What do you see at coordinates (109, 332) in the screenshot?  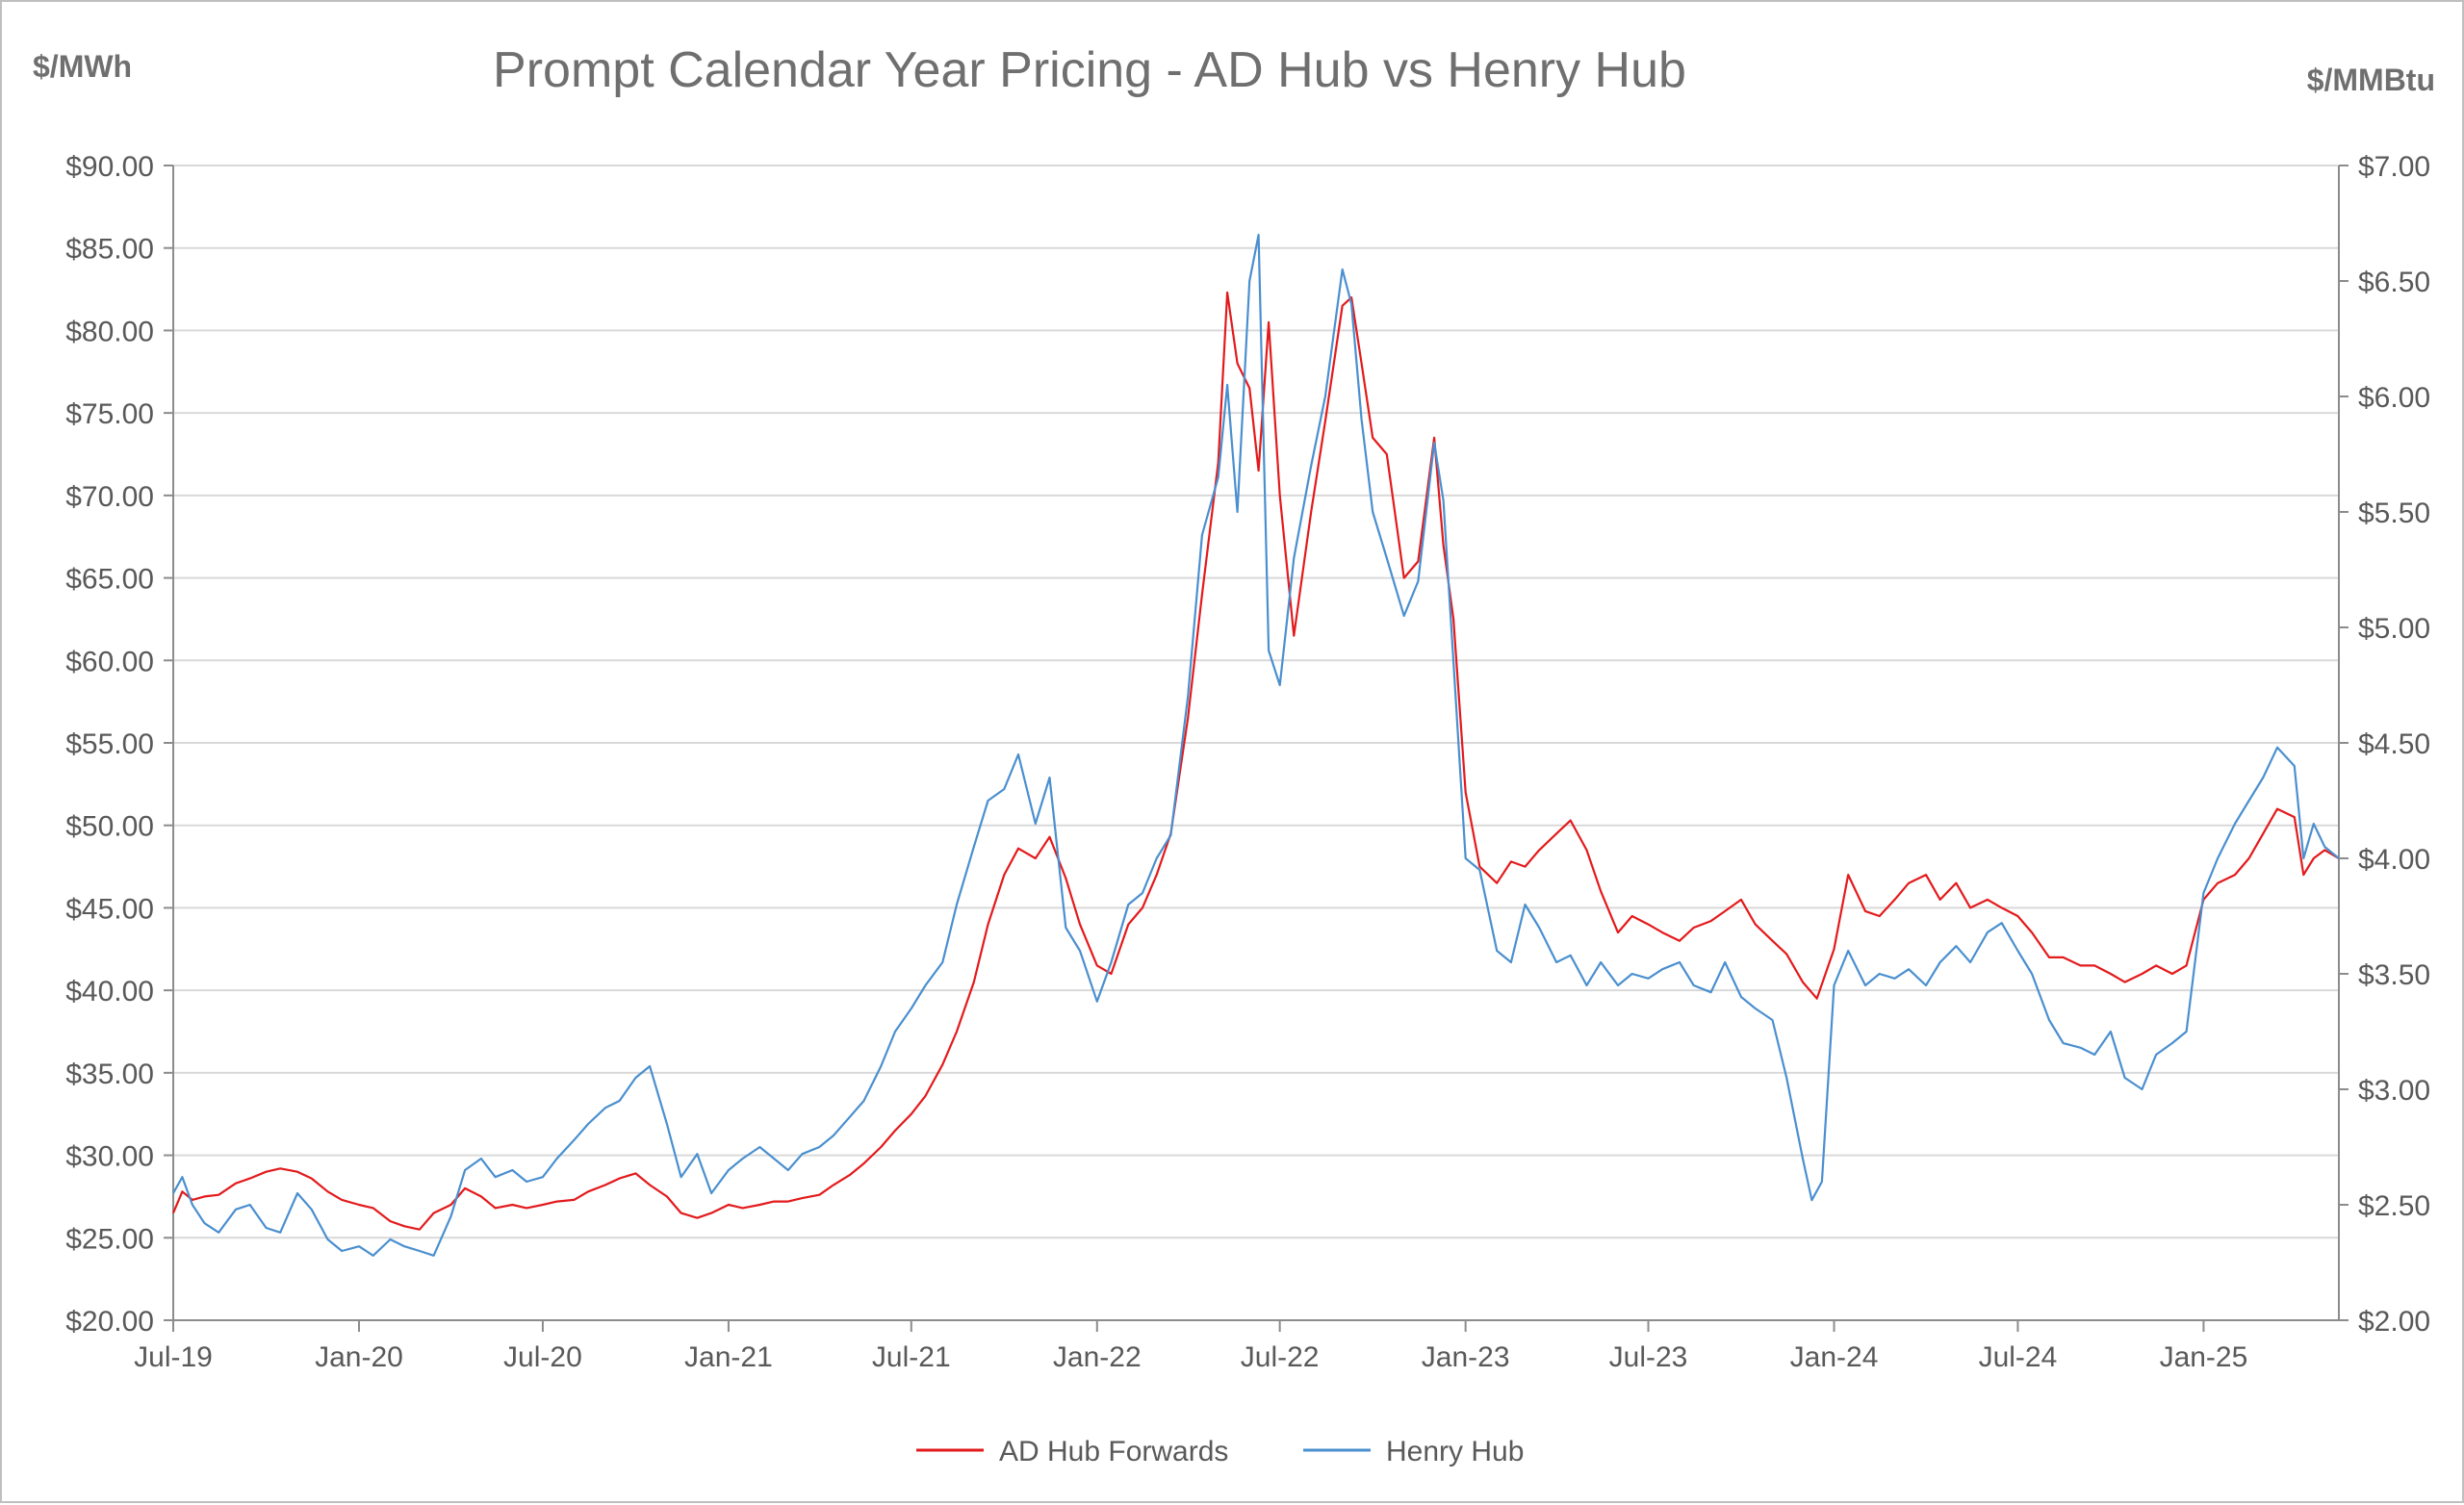 I see `y-left-tick-label: $80.00` at bounding box center [109, 332].